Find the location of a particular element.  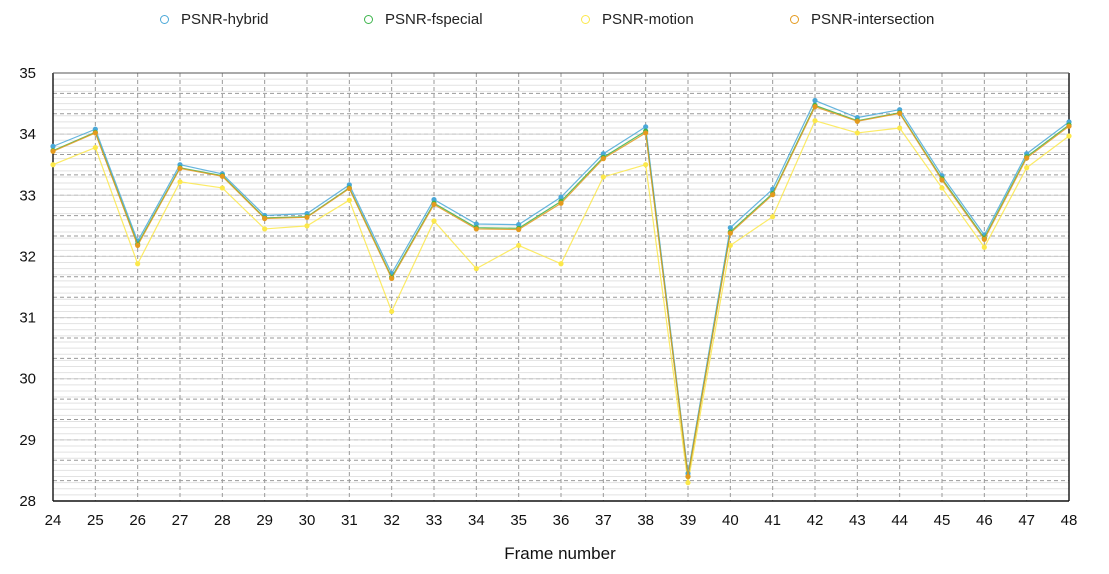

y-tick-label: 33 is located at coordinates (27, 195).